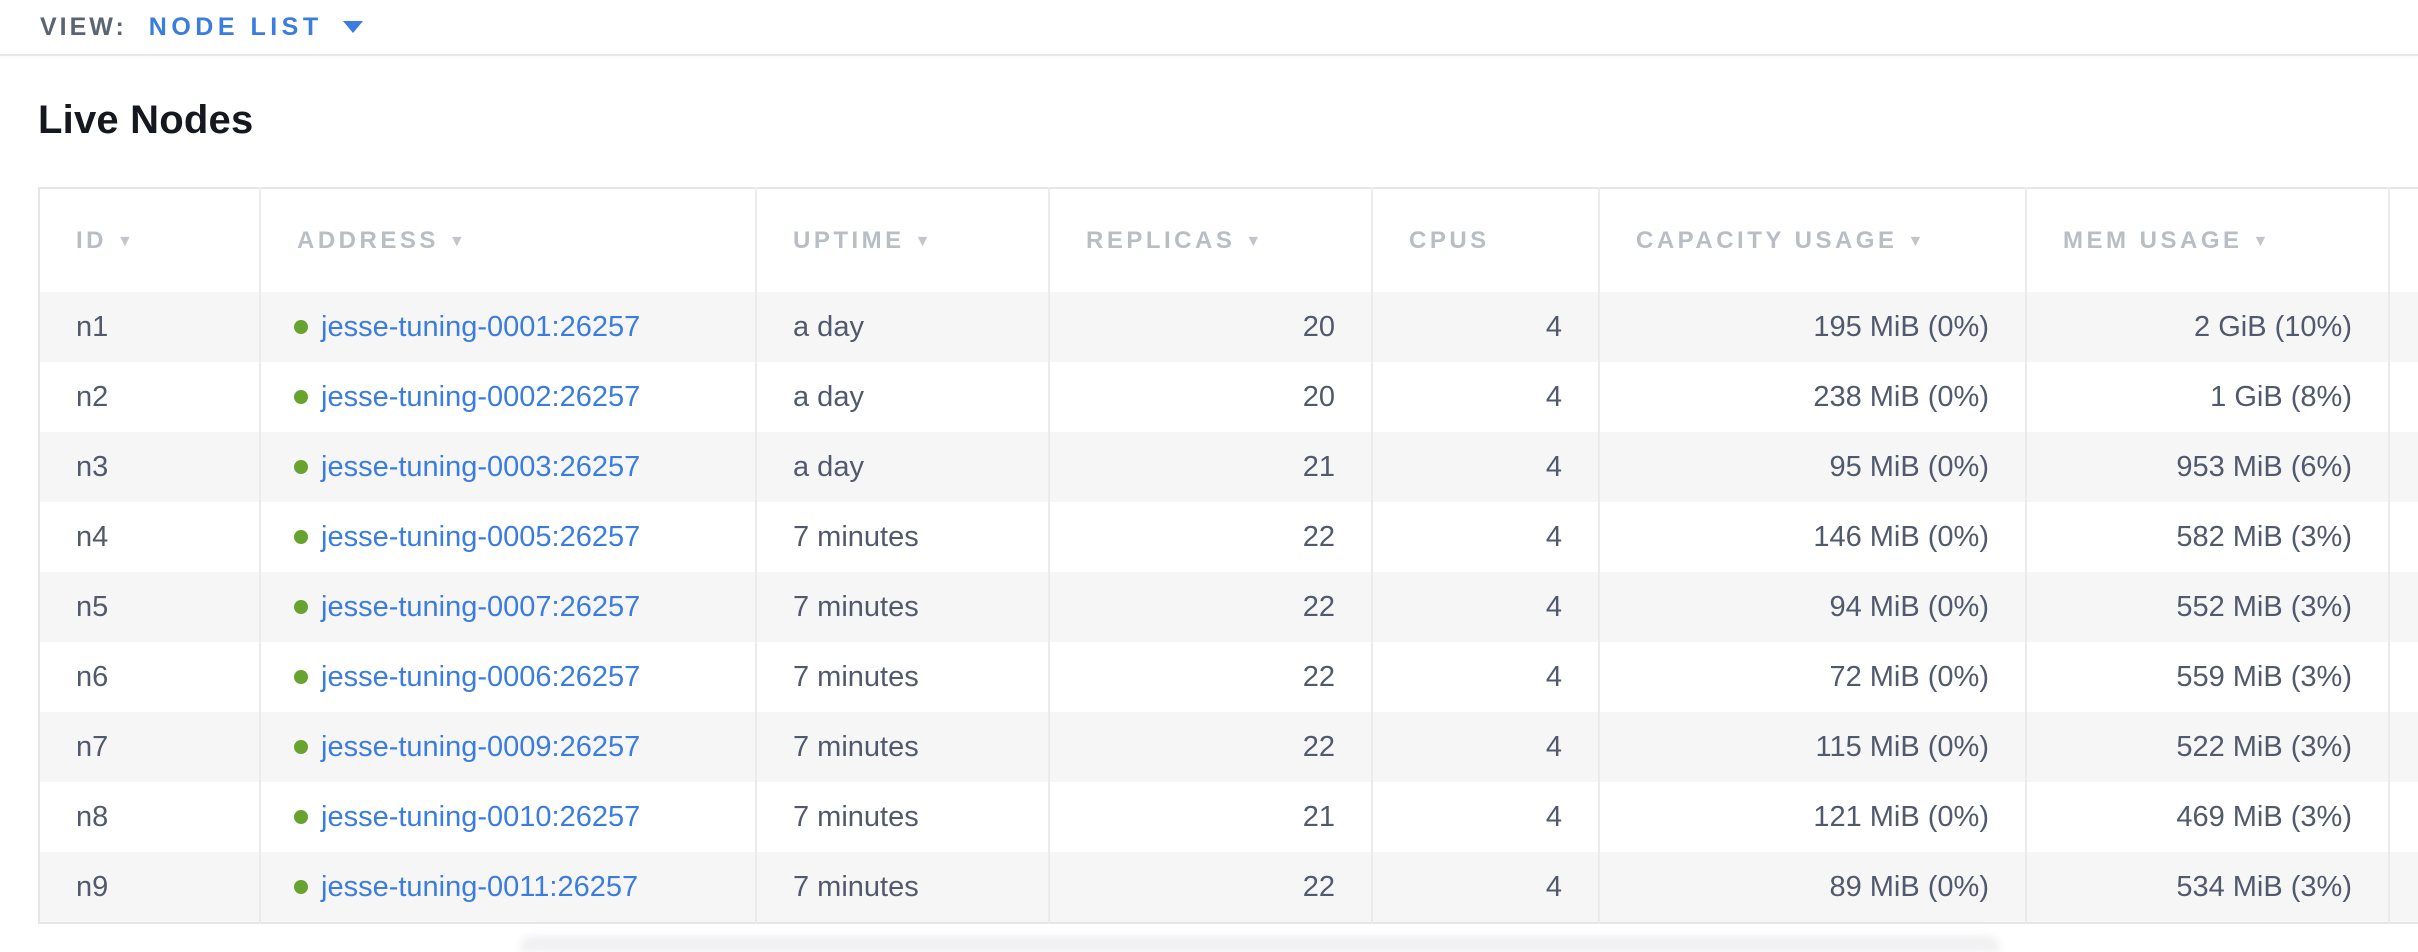 The height and width of the screenshot is (952, 2418). I want to click on node-address-link: jesse-tuning-0003:26257, so click(481, 466).